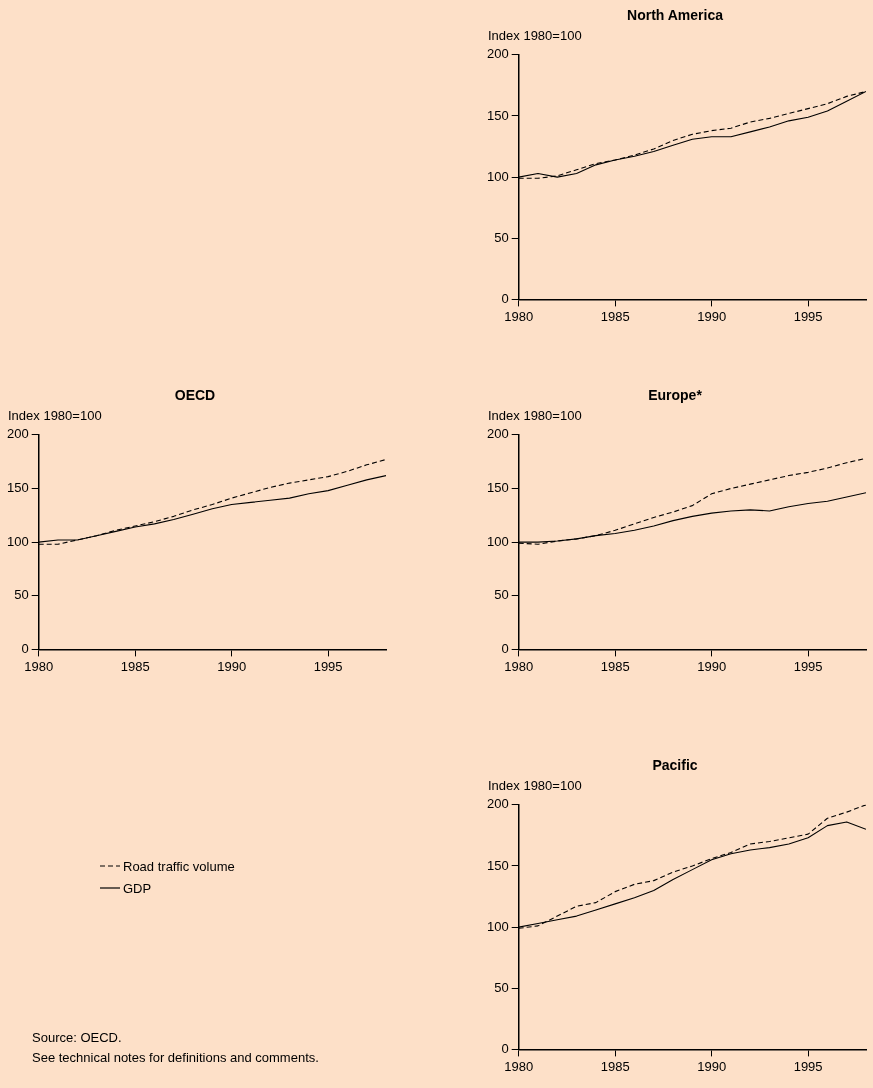  What do you see at coordinates (175, 1058) in the screenshot?
I see `text: See technical notes for definitions and comments.` at bounding box center [175, 1058].